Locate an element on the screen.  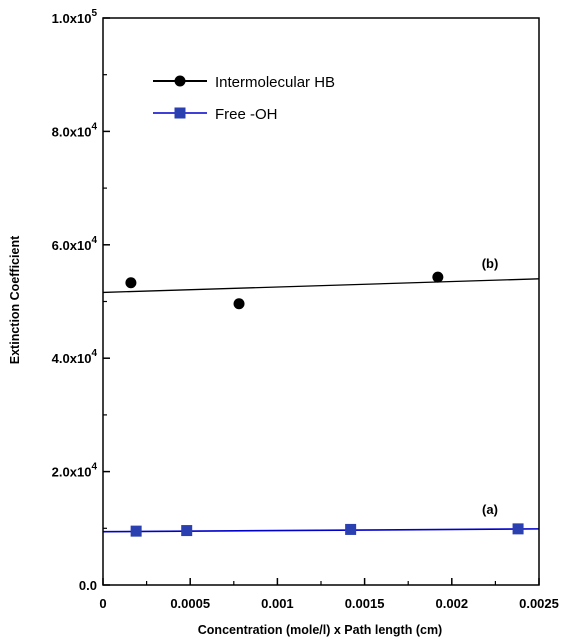
fit-line-intermolecular-hb is located at coordinates (321, 286).